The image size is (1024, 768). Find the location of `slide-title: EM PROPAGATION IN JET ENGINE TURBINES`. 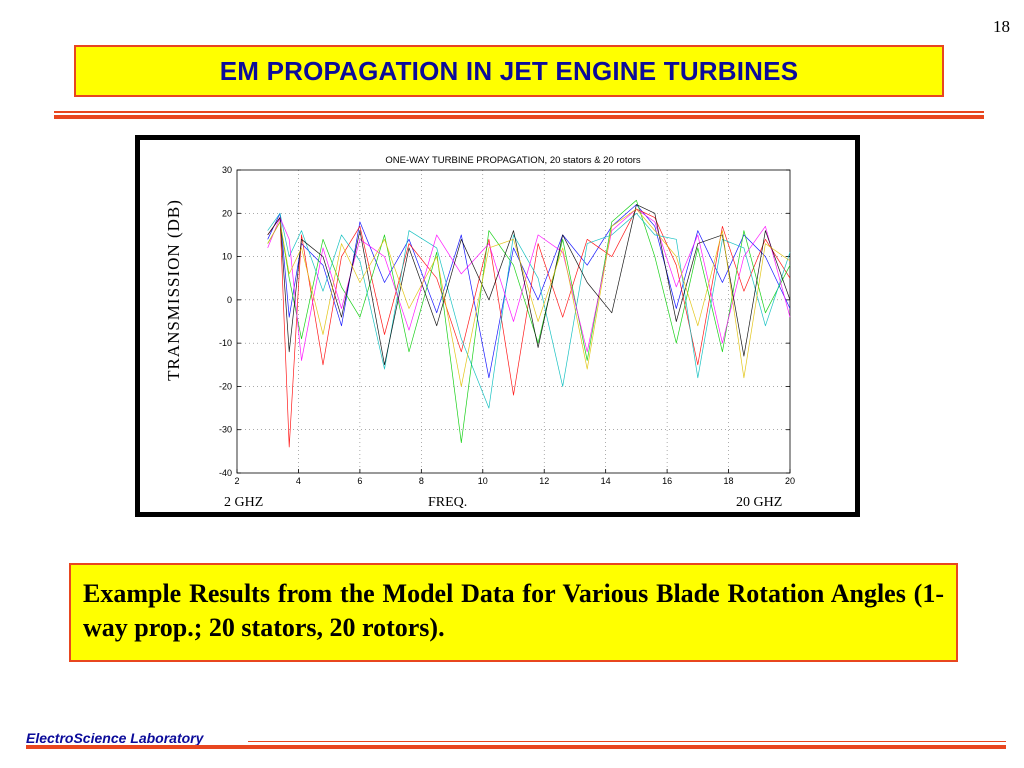

slide-title: EM PROPAGATION IN JET ENGINE TURBINES is located at coordinates (509, 70).